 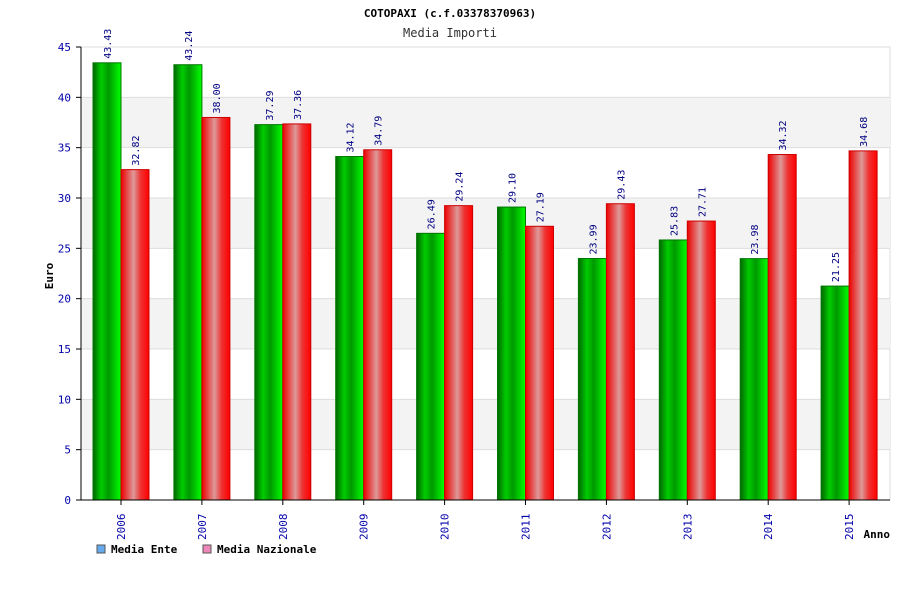 I want to click on y-tick-label: 5, so click(x=67, y=450).